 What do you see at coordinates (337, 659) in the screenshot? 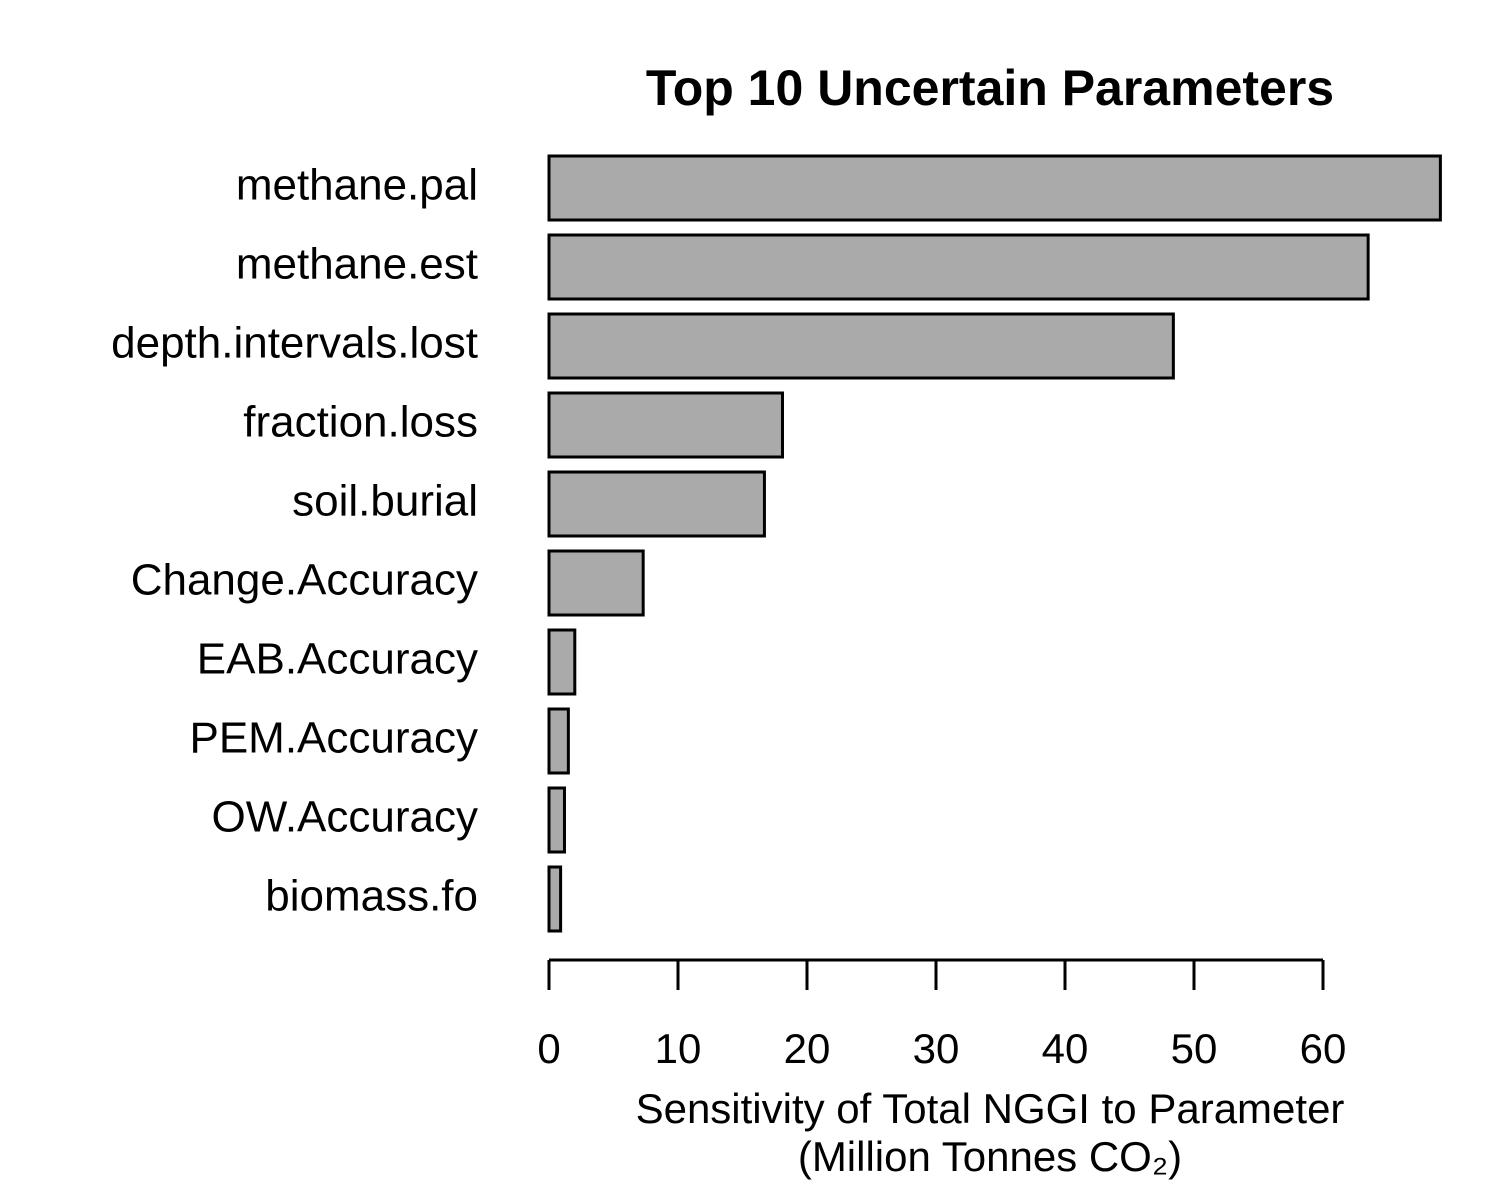
I see `y-tick-label: EAB.Accuracy` at bounding box center [337, 659].